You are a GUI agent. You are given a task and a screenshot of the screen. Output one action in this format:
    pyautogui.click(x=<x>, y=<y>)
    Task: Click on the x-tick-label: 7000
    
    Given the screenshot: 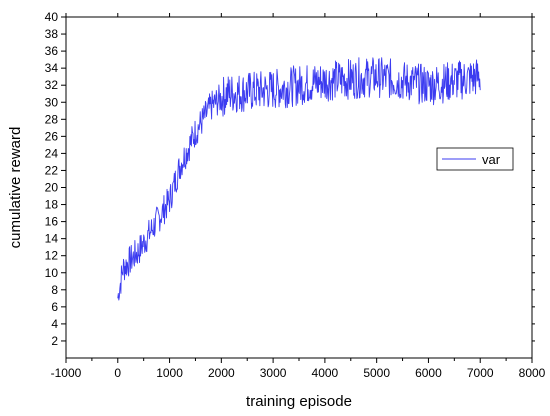 What is the action you would take?
    pyautogui.click(x=480, y=373)
    